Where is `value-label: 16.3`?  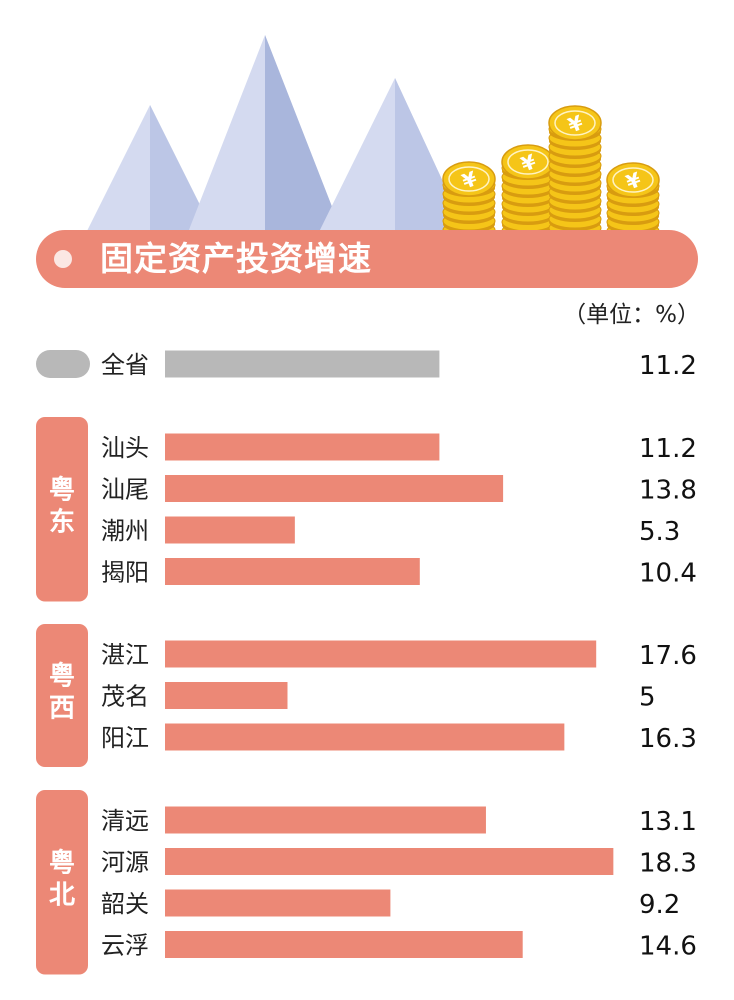 value-label: 16.3 is located at coordinates (668, 739).